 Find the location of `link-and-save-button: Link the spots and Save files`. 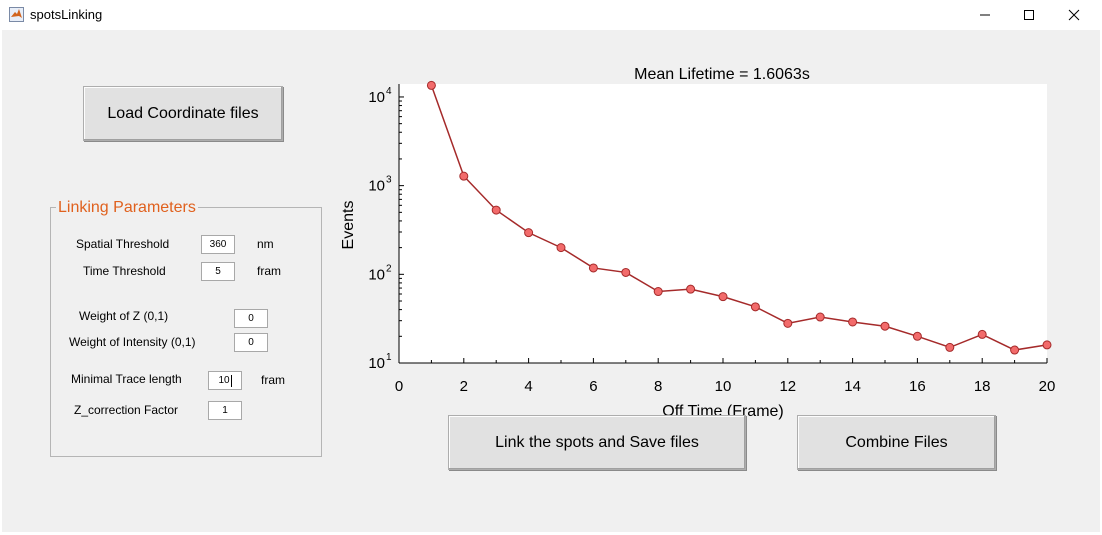

link-and-save-button: Link the spots and Save files is located at coordinates (597, 442).